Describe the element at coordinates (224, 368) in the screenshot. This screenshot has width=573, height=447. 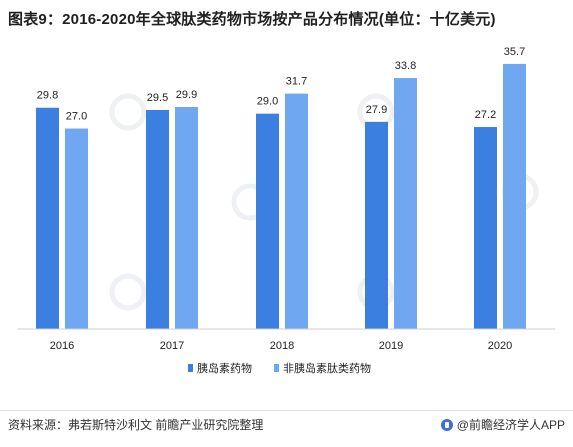
I see `legend-label: 胰岛素药物` at that location.